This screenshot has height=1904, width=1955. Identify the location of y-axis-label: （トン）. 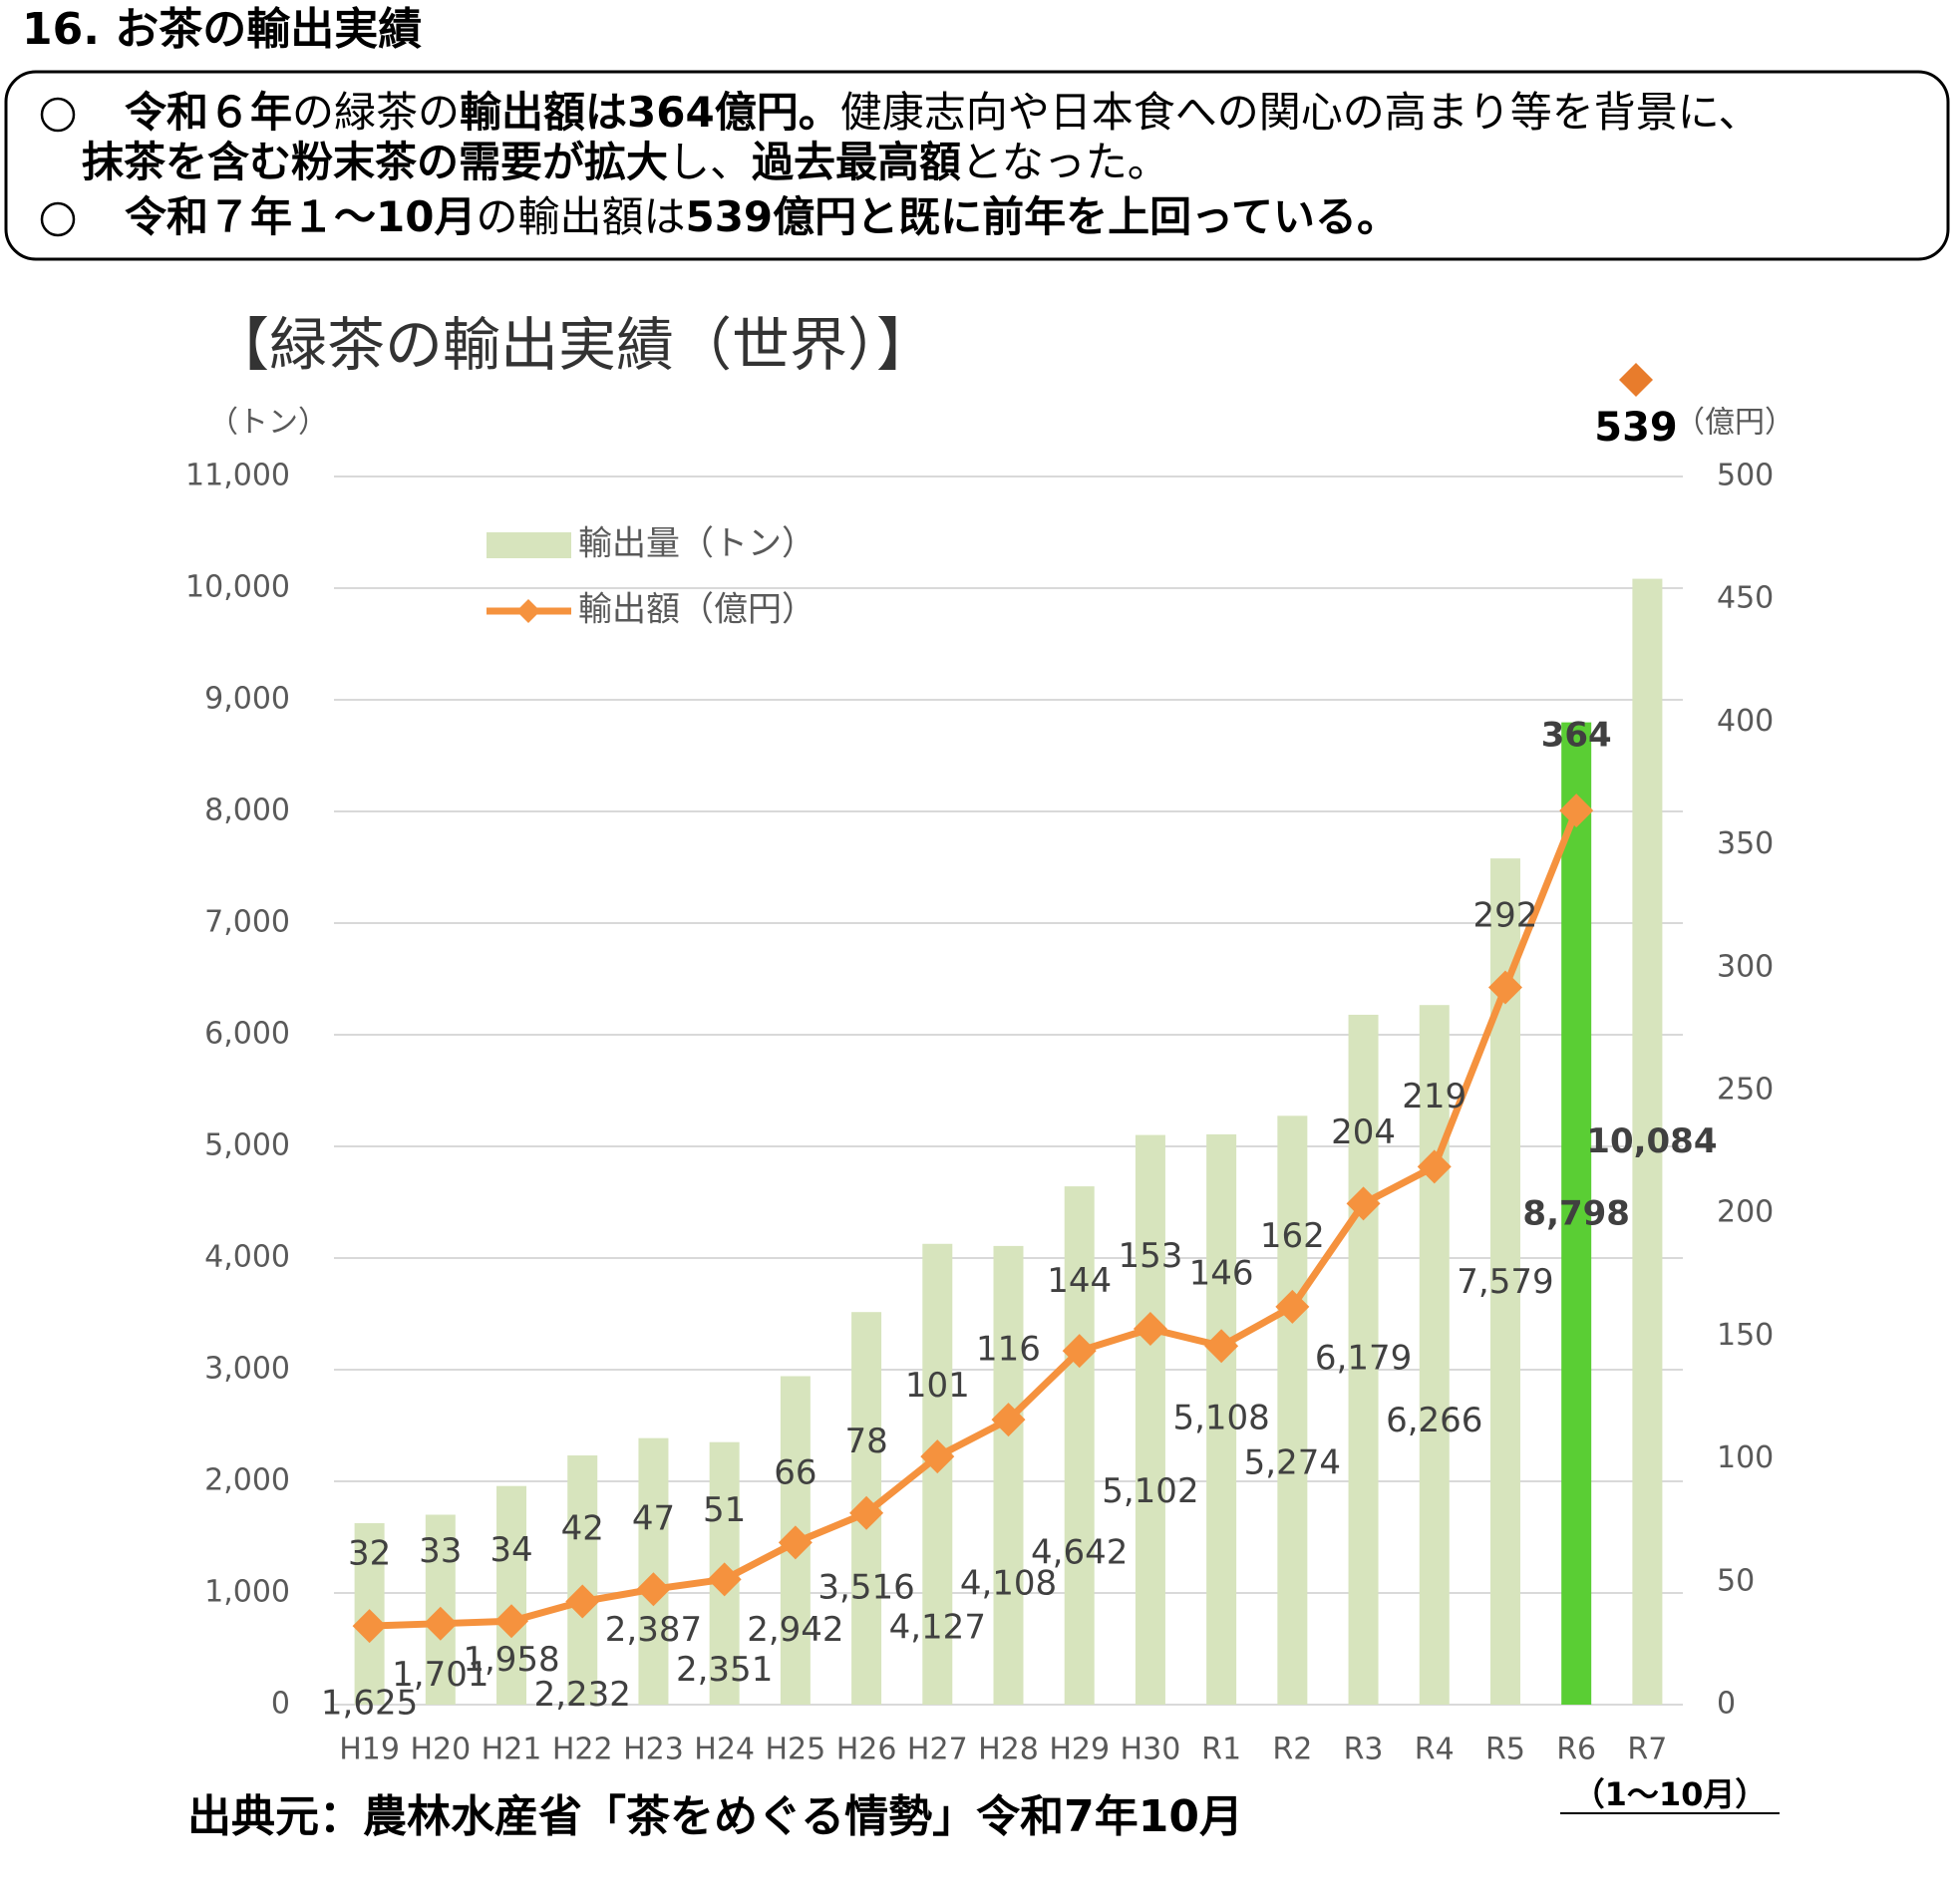
(268, 423).